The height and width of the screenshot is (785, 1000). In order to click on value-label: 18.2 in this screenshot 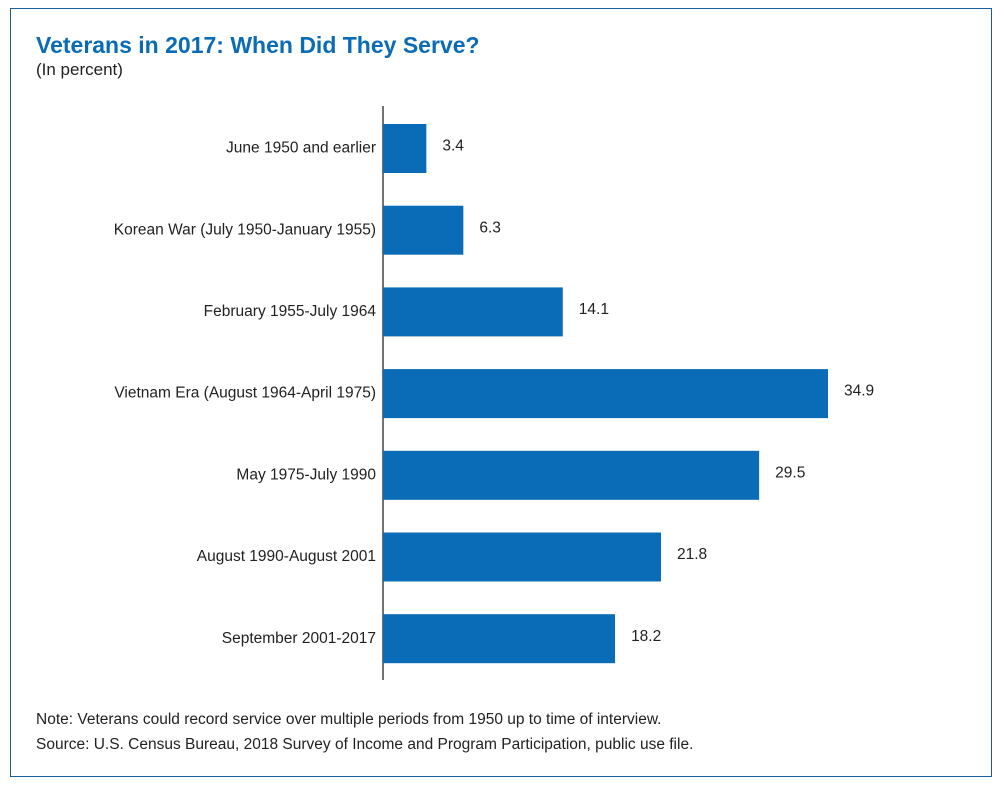, I will do `click(646, 636)`.